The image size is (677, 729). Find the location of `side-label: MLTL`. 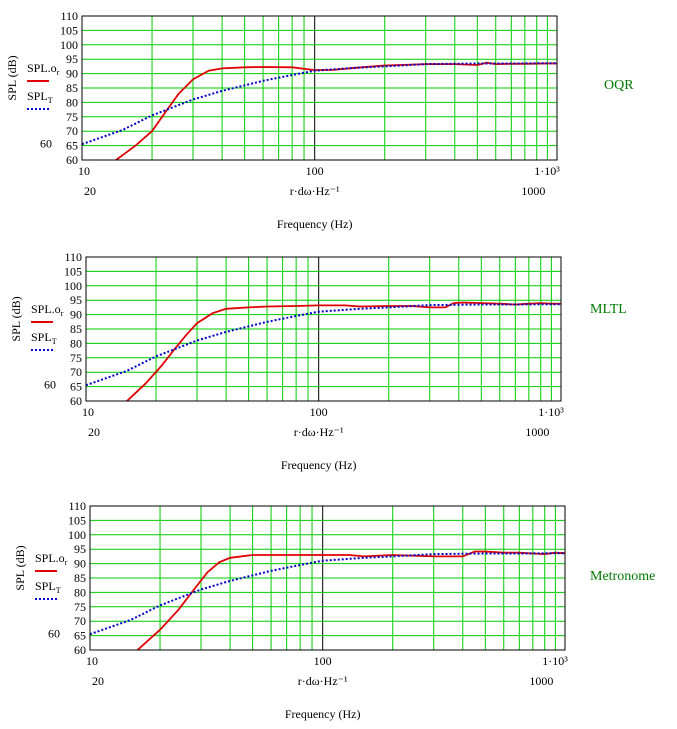

side-label: MLTL is located at coordinates (608, 309).